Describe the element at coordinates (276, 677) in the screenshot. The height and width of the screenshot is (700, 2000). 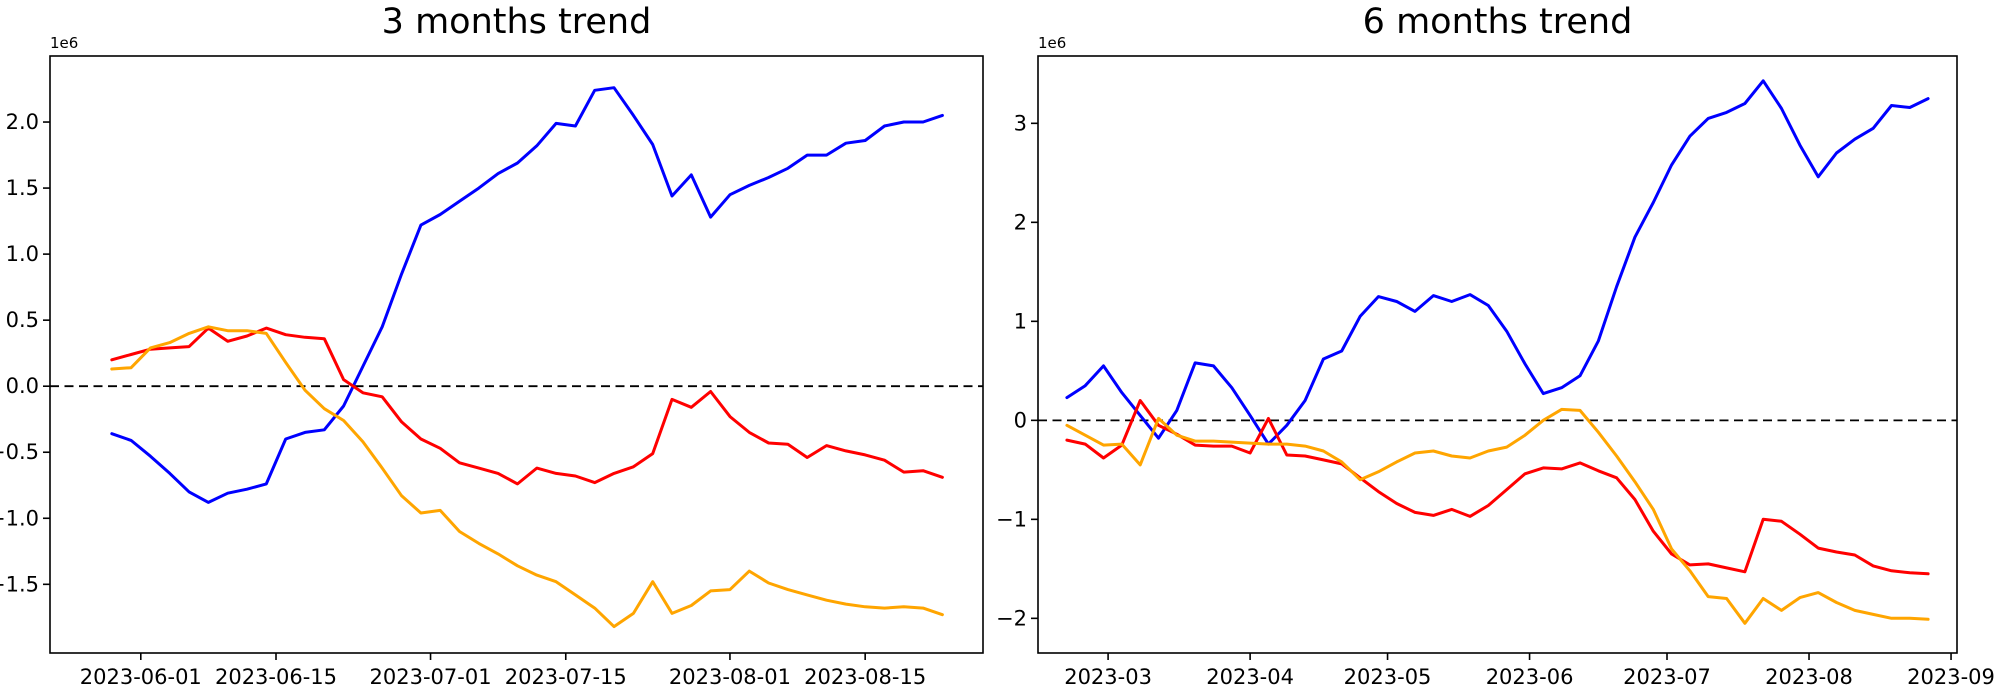
I see `x-tick-label: 2023-06-15` at that location.